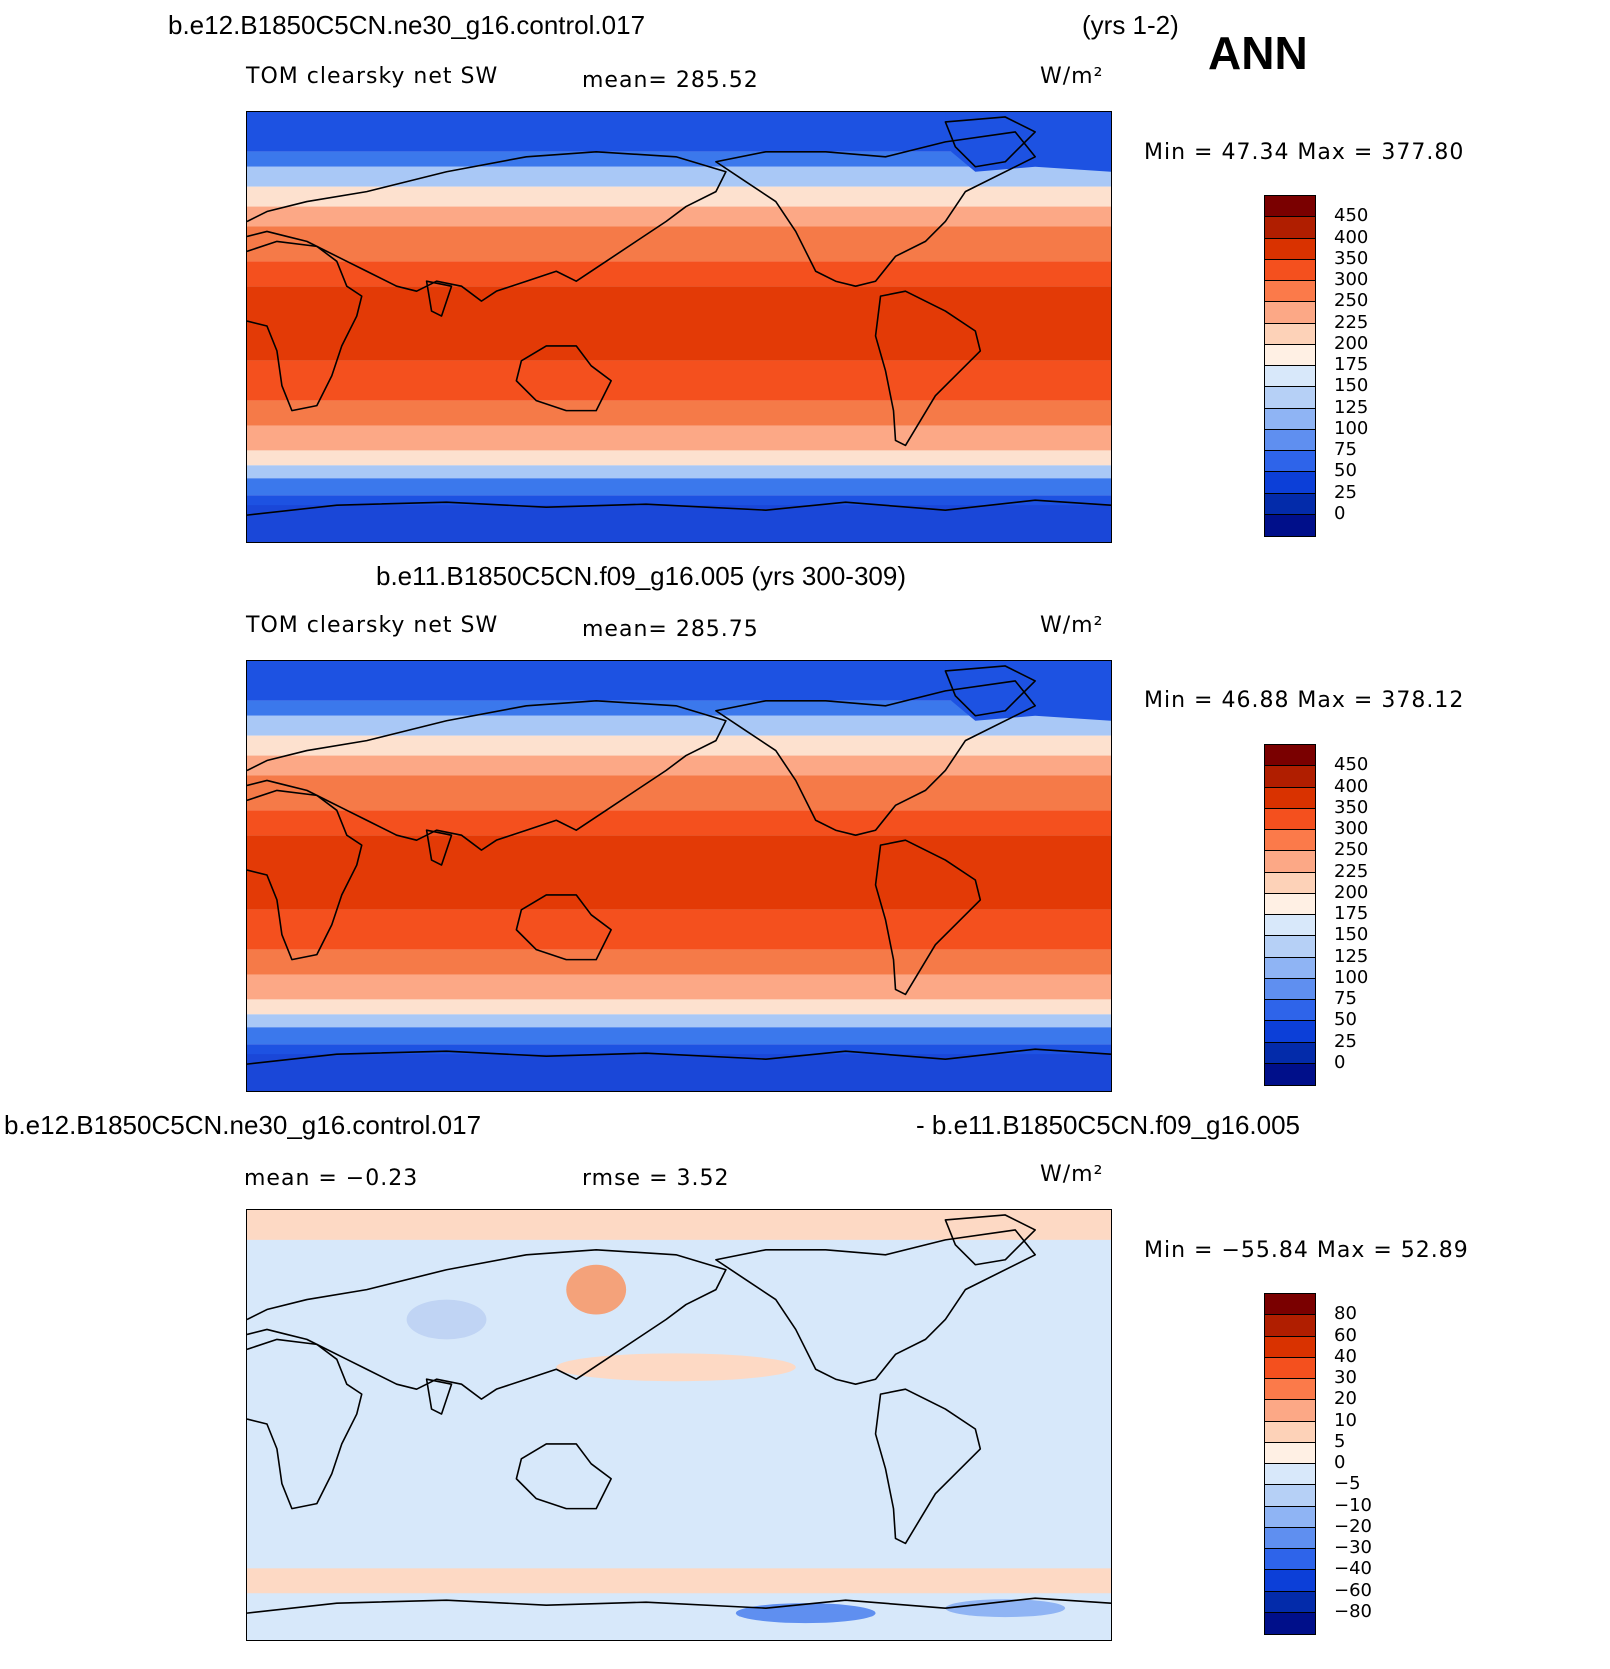 The width and height of the screenshot is (1610, 1669). Describe the element at coordinates (372, 625) in the screenshot. I see `variable-label: TOM clearsky net SW` at that location.